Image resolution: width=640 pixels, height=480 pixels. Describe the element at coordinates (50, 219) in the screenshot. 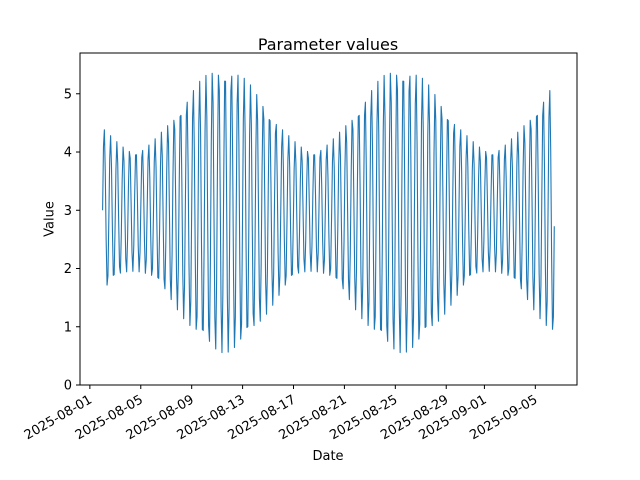

I see `y-axis-label: Value` at that location.